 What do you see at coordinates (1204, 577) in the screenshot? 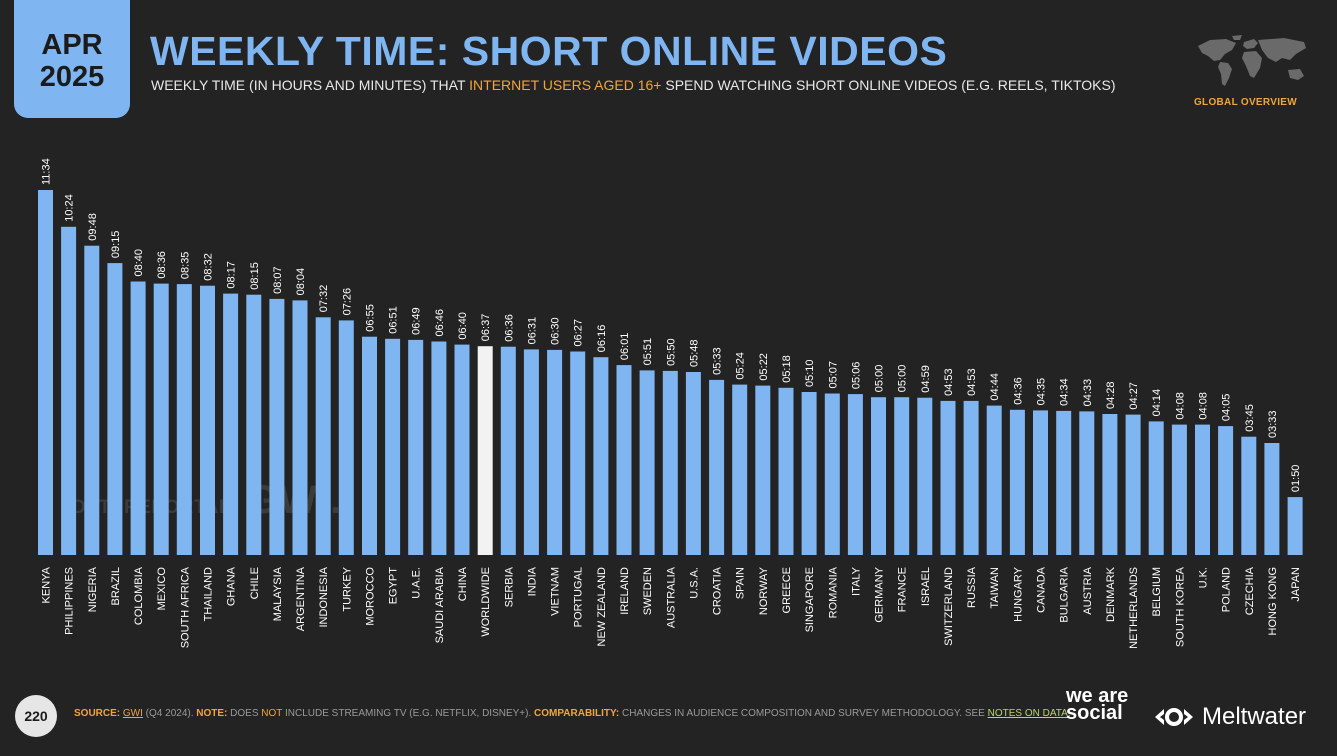
I see `category-label: U.K.` at bounding box center [1204, 577].